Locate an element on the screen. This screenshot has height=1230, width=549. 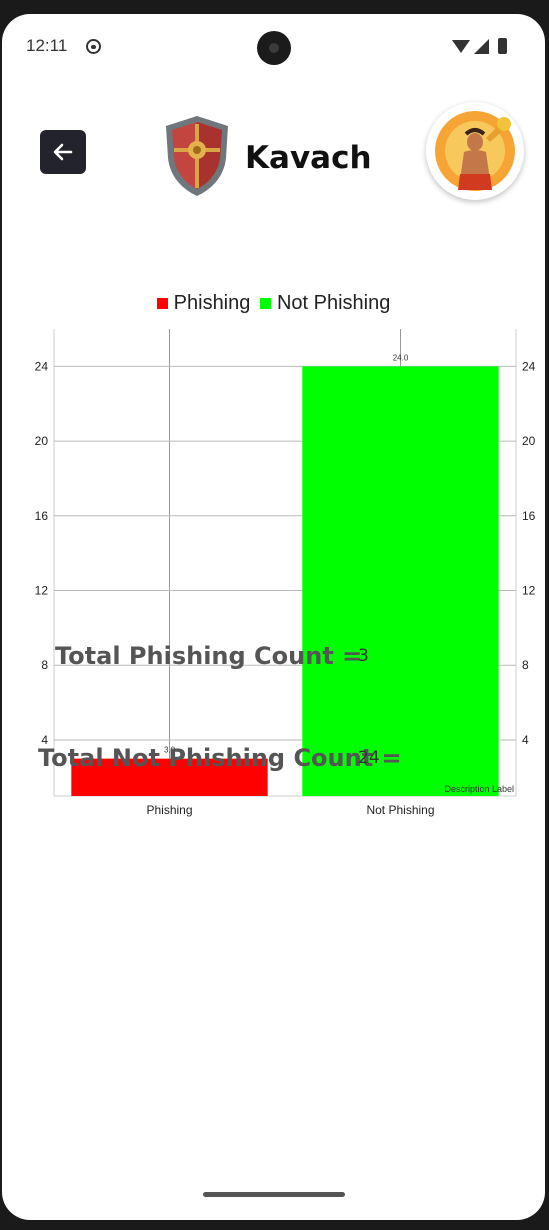
legend-swatch-not-phishing is located at coordinates (265, 303).